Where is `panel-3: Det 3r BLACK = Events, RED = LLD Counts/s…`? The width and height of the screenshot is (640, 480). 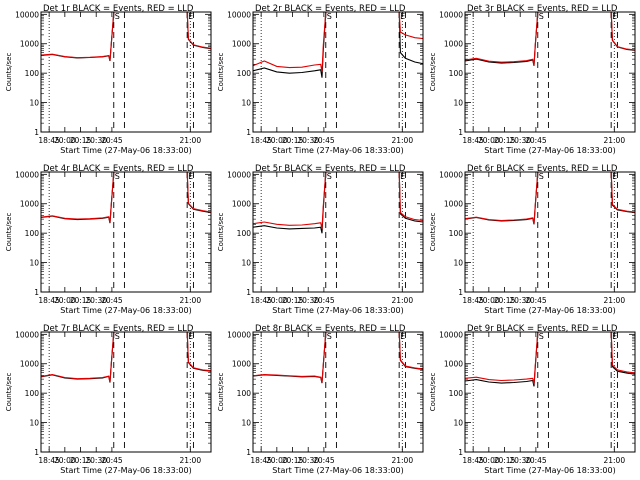 panel-3: Det 3r BLACK = Events, RED = LLD Counts/s… is located at coordinates (532, 79).